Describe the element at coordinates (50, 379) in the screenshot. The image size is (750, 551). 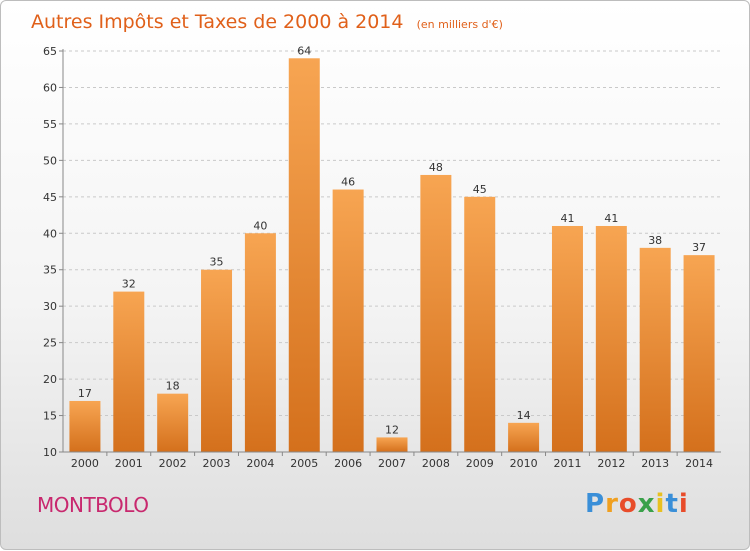
I see `y-tick-label: 20` at that location.